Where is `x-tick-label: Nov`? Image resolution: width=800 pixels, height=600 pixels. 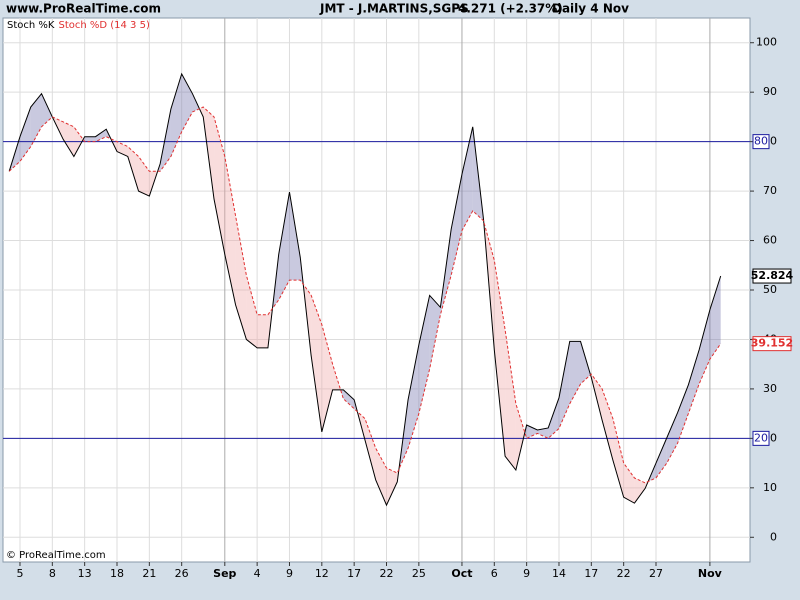
x-tick-label: Nov is located at coordinates (710, 573).